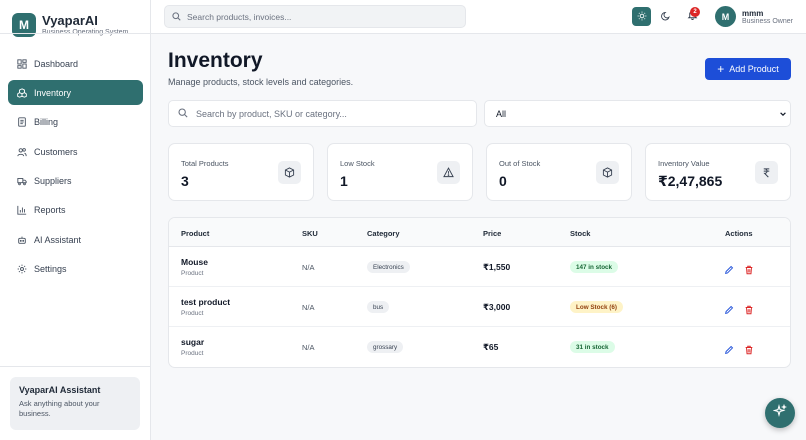 Image resolution: width=806 pixels, height=440 pixels. I want to click on sidebar-item-label: Billing, so click(46, 122).